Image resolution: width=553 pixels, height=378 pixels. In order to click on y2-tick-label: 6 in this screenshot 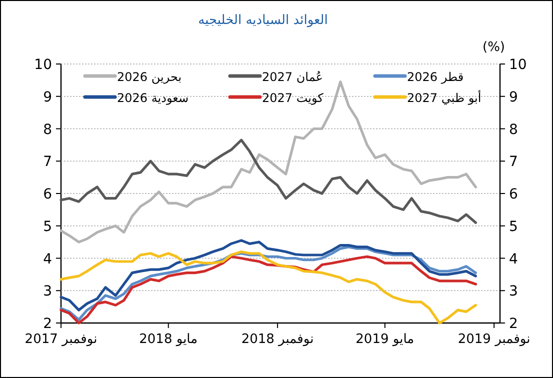, I will do `click(513, 194)`.